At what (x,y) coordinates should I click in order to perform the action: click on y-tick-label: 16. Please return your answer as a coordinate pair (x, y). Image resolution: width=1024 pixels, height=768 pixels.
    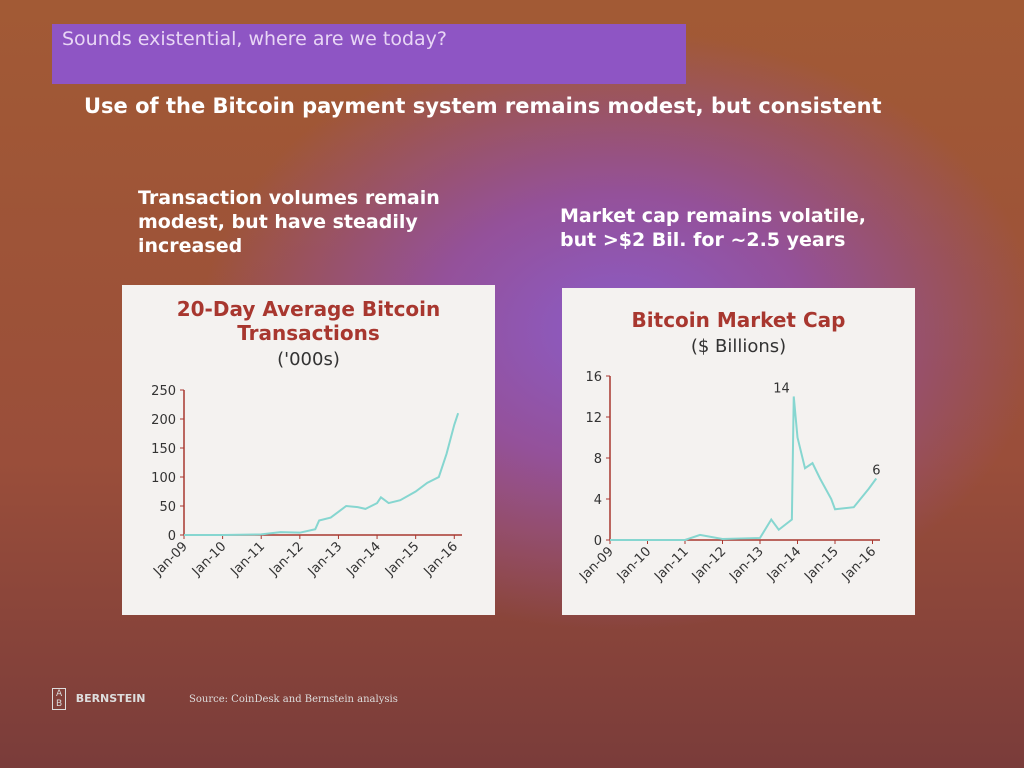
    Looking at the image, I should click on (593, 377).